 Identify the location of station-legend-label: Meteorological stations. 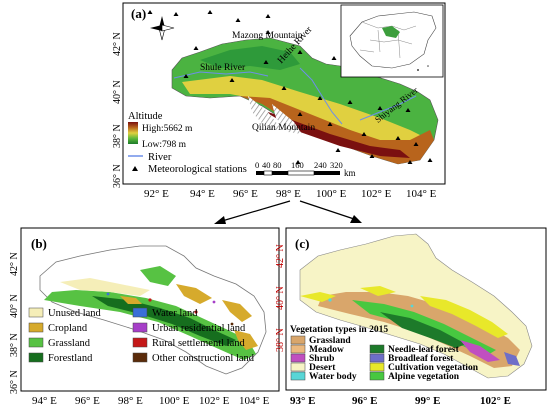
(197, 169).